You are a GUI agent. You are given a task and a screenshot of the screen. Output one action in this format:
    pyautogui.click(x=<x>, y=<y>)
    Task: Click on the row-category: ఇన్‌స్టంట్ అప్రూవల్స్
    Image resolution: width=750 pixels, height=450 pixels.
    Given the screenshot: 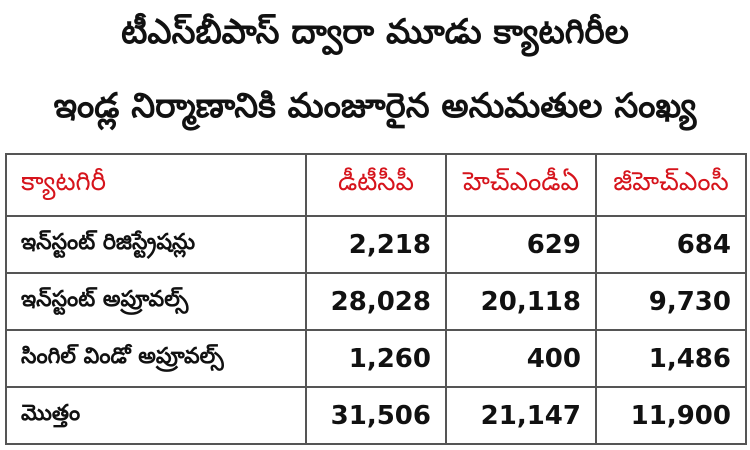 What is the action you would take?
    pyautogui.click(x=156, y=301)
    